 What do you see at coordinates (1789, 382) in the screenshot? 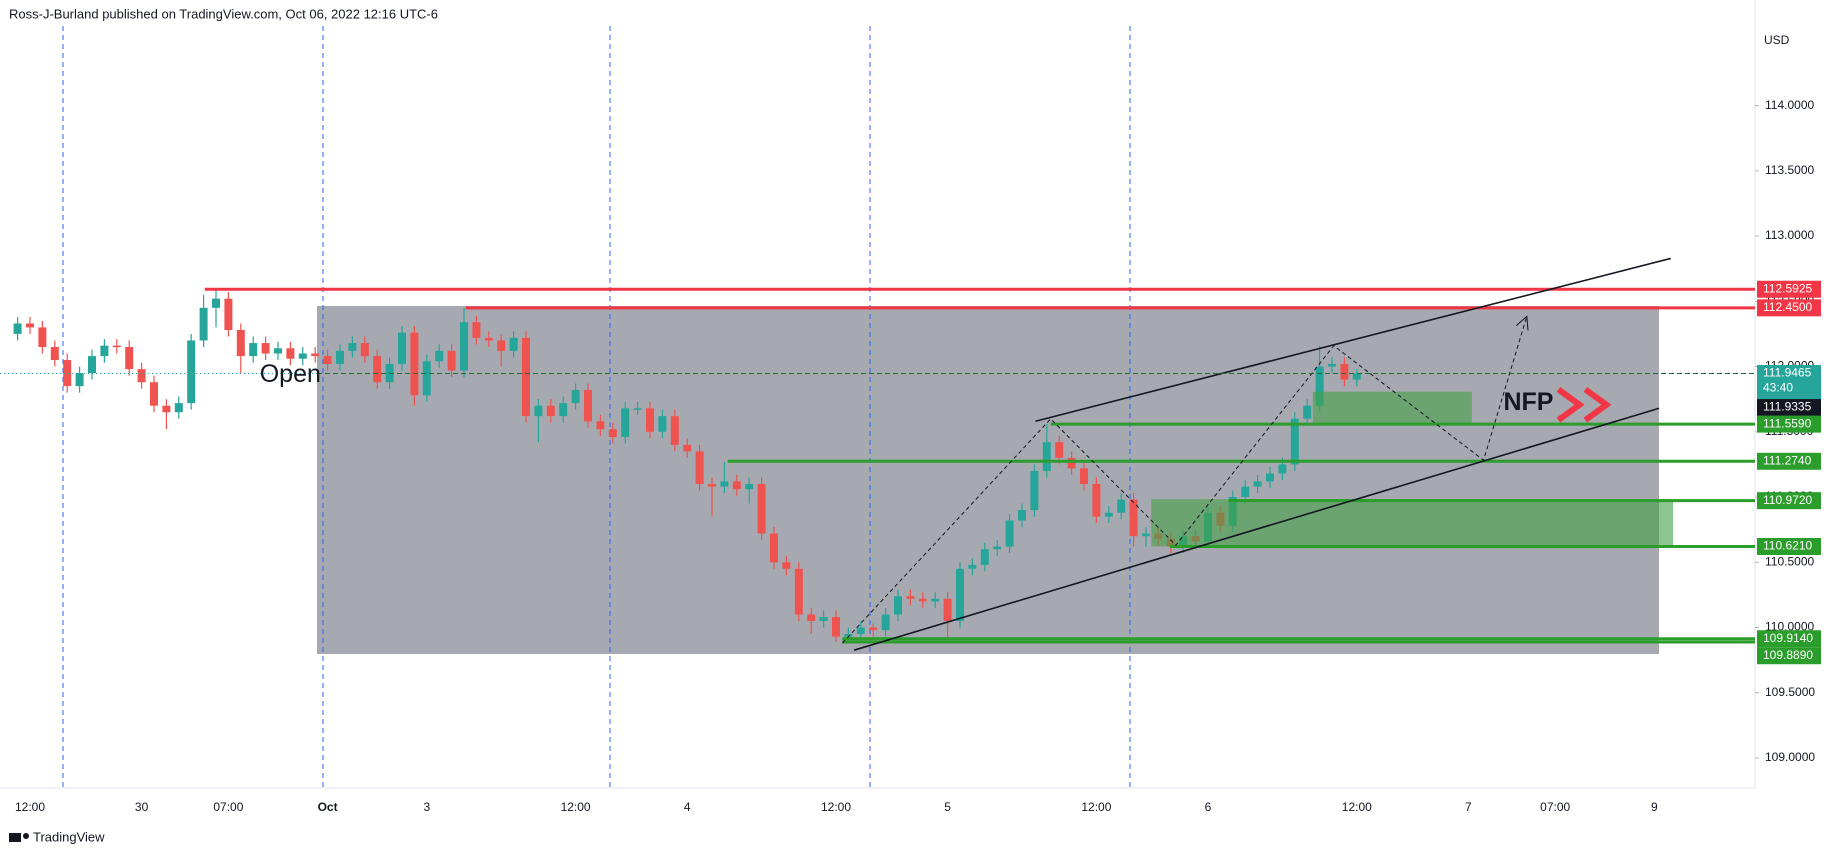
I see `last-price-box` at bounding box center [1789, 382].